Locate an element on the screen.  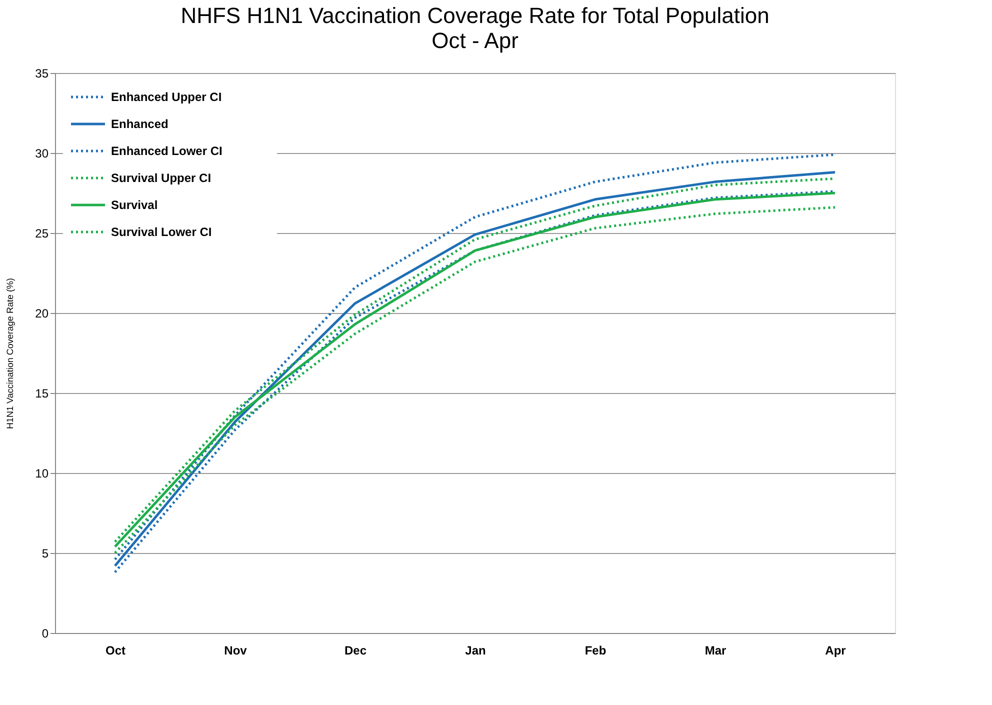
x-tick-label: Apr is located at coordinates (835, 651).